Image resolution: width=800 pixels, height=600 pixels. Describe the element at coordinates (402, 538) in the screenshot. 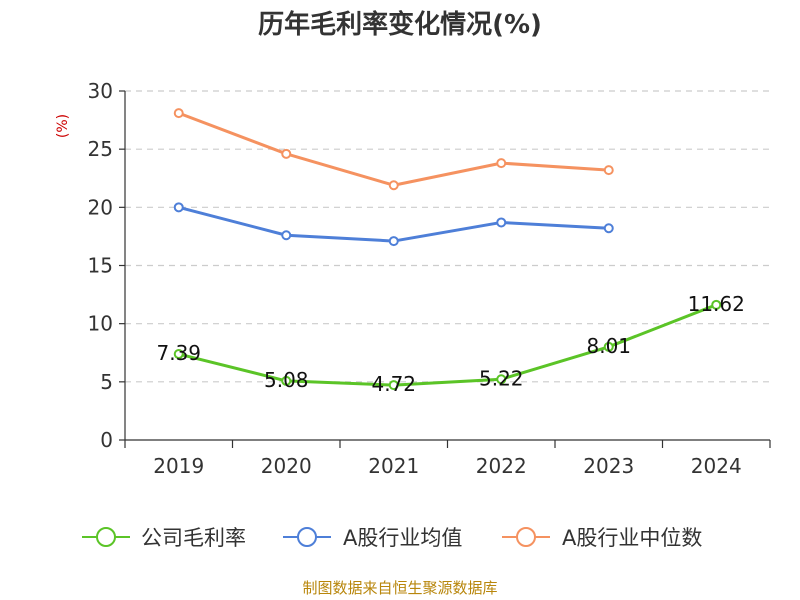

I see `legend-label: A股行业均值` at that location.